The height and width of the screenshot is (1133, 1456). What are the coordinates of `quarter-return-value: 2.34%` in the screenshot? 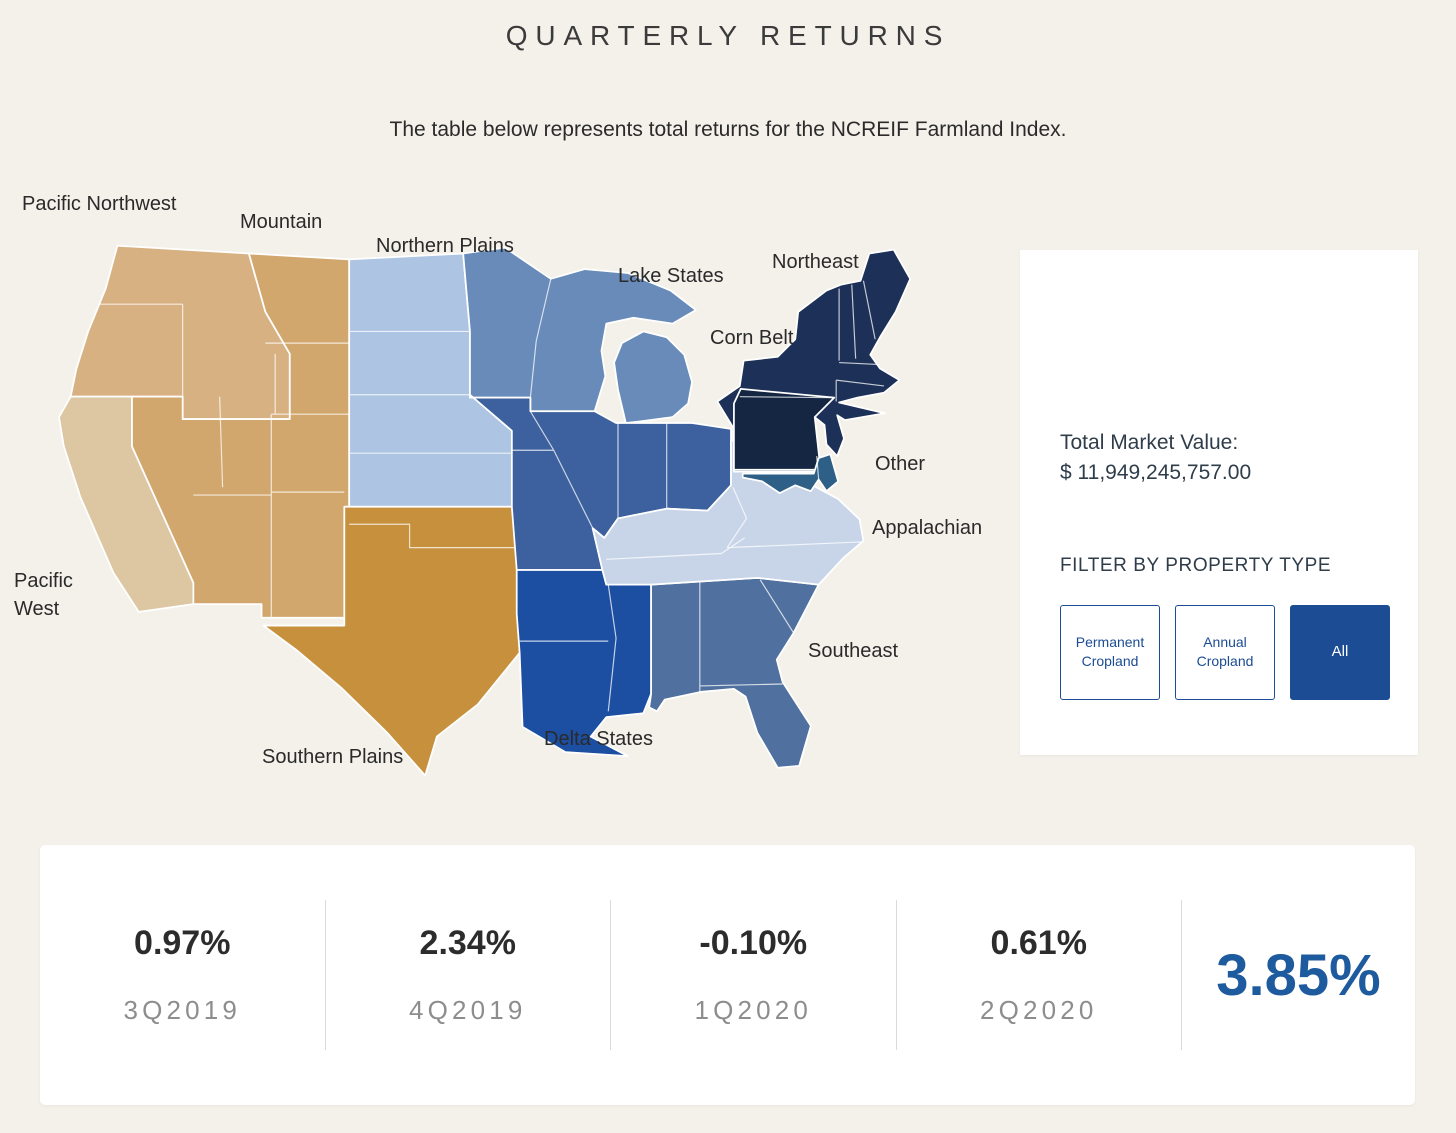 It's located at (467, 943).